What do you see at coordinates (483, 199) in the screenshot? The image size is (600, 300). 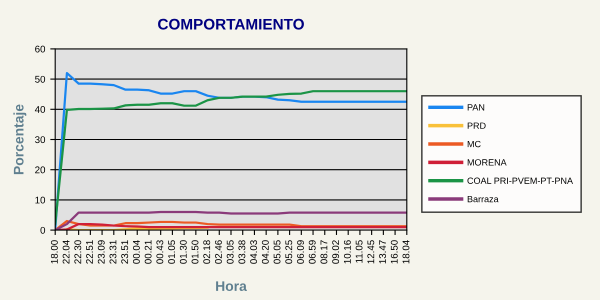 I see `legend-label: Barraza` at bounding box center [483, 199].